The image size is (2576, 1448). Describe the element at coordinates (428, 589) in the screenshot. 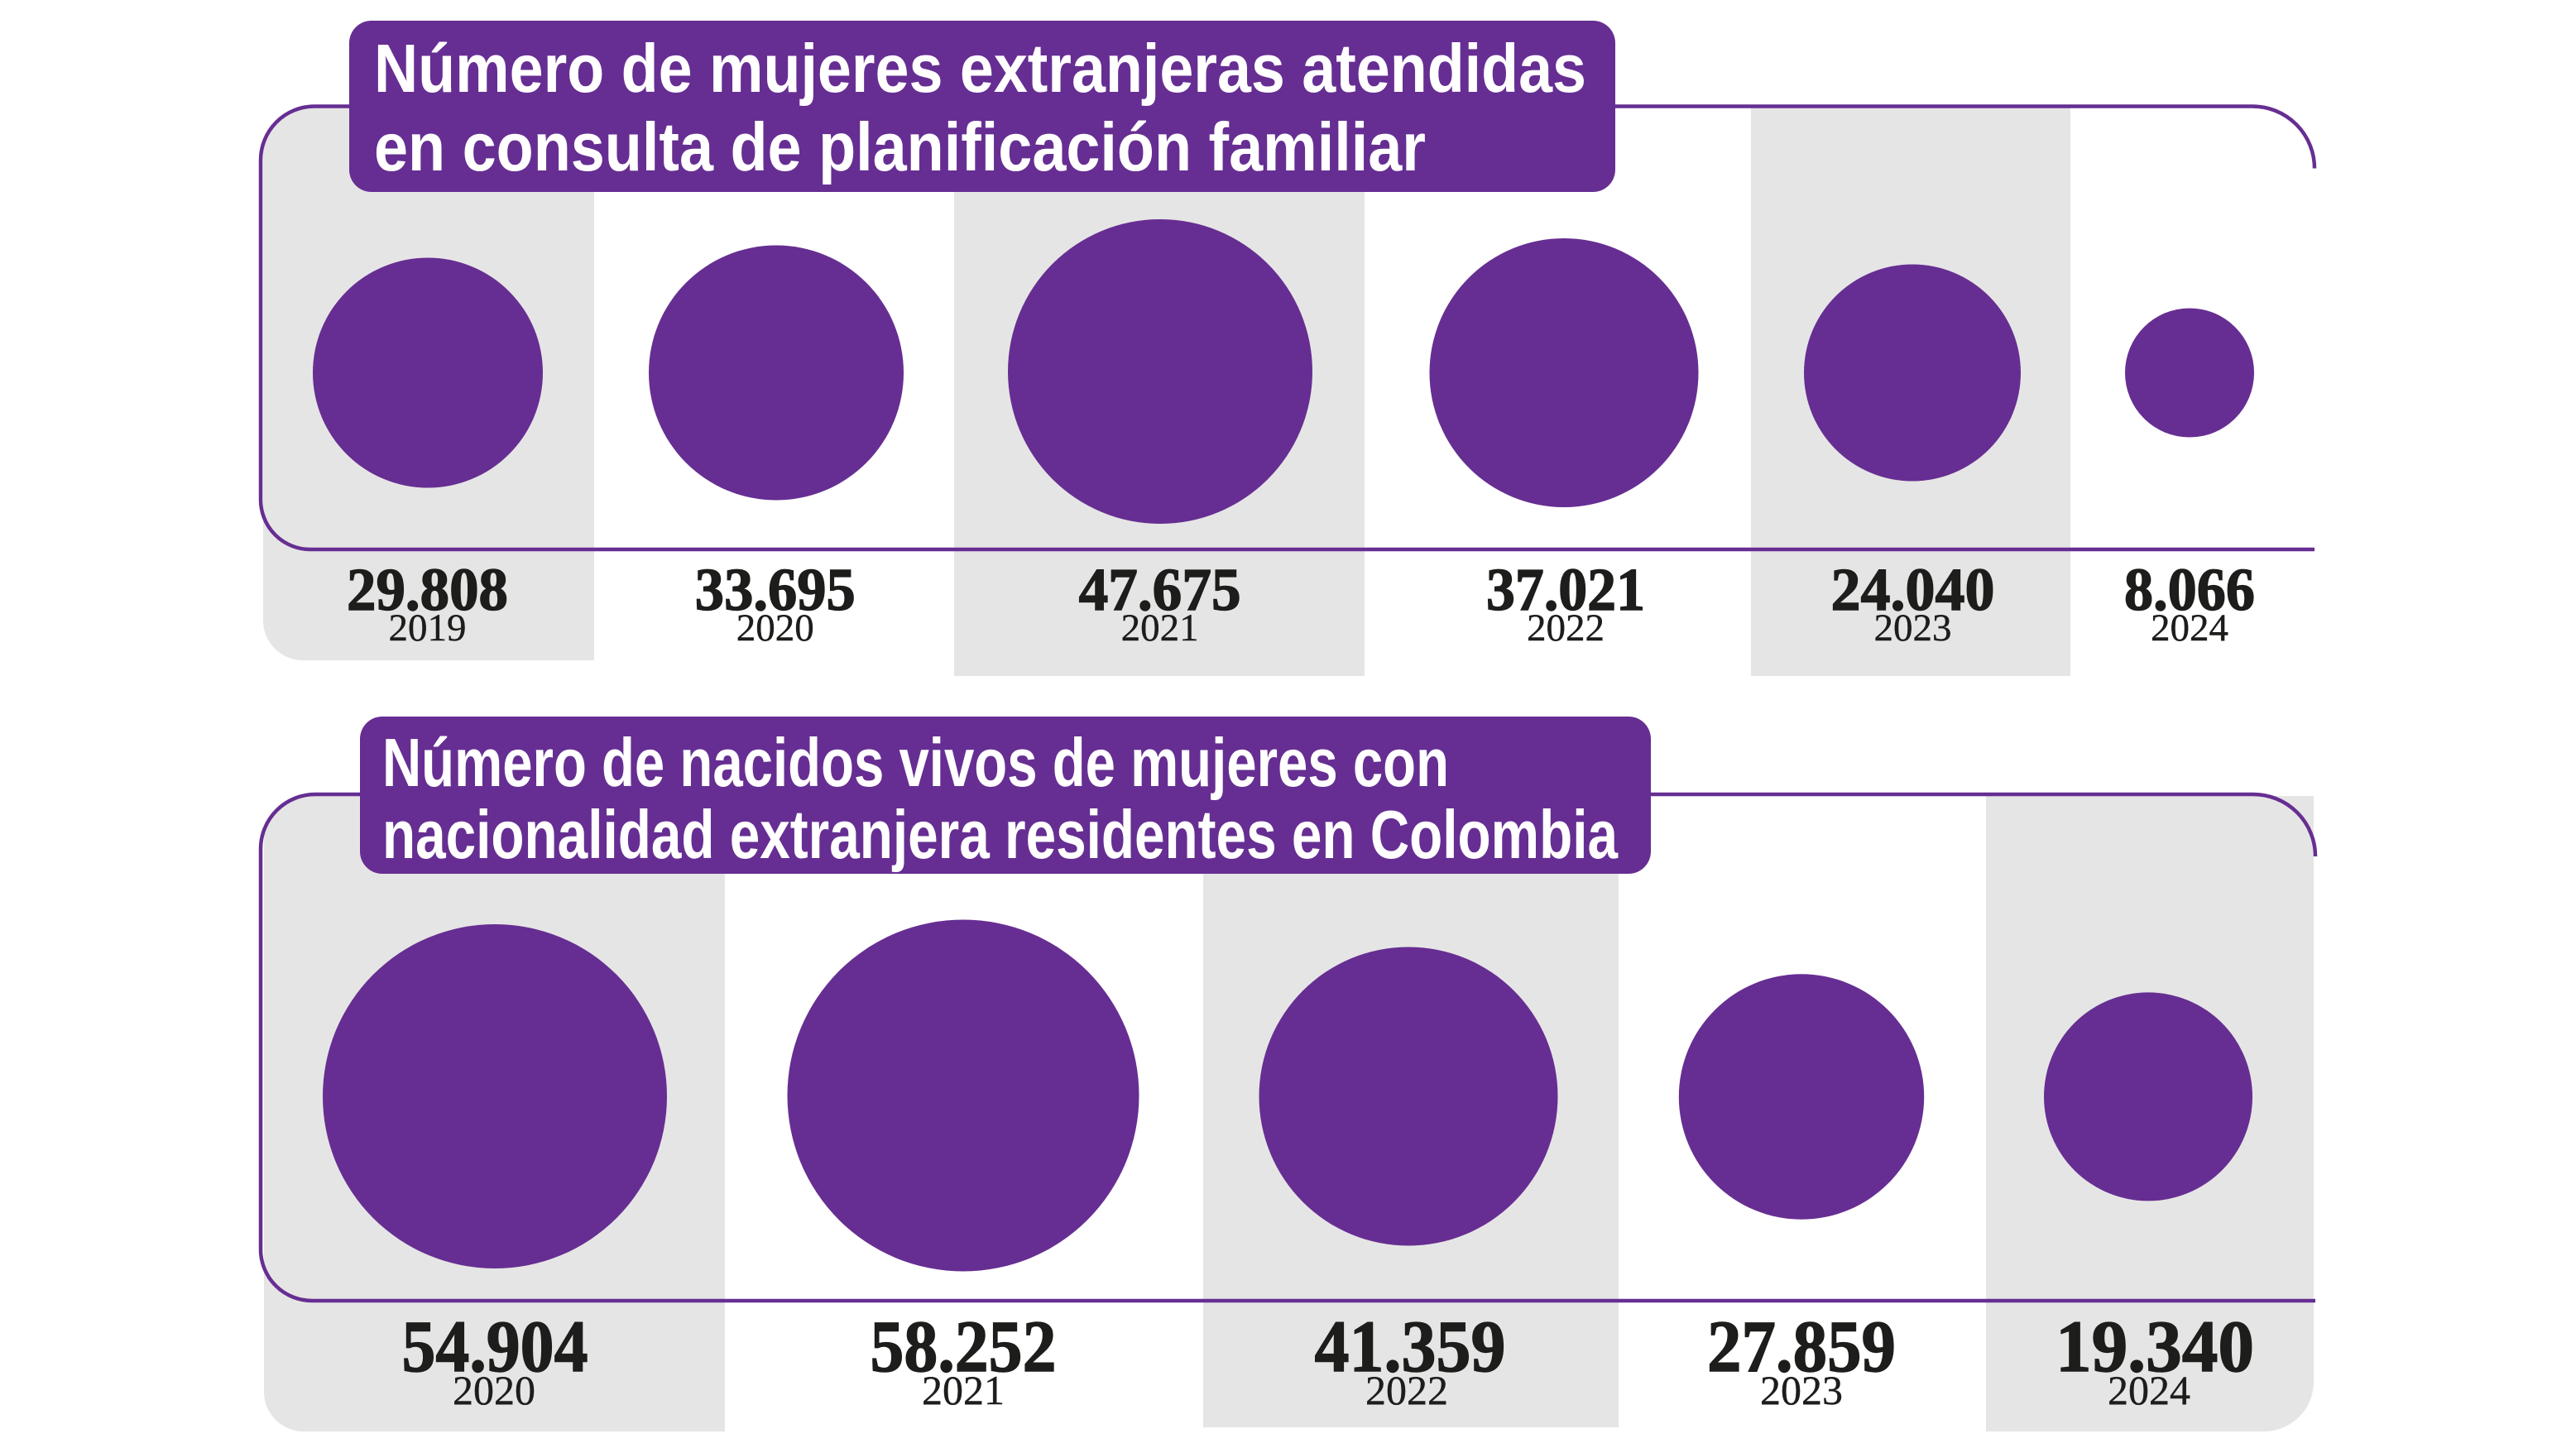

I see `svg-text: 29.808` at that location.